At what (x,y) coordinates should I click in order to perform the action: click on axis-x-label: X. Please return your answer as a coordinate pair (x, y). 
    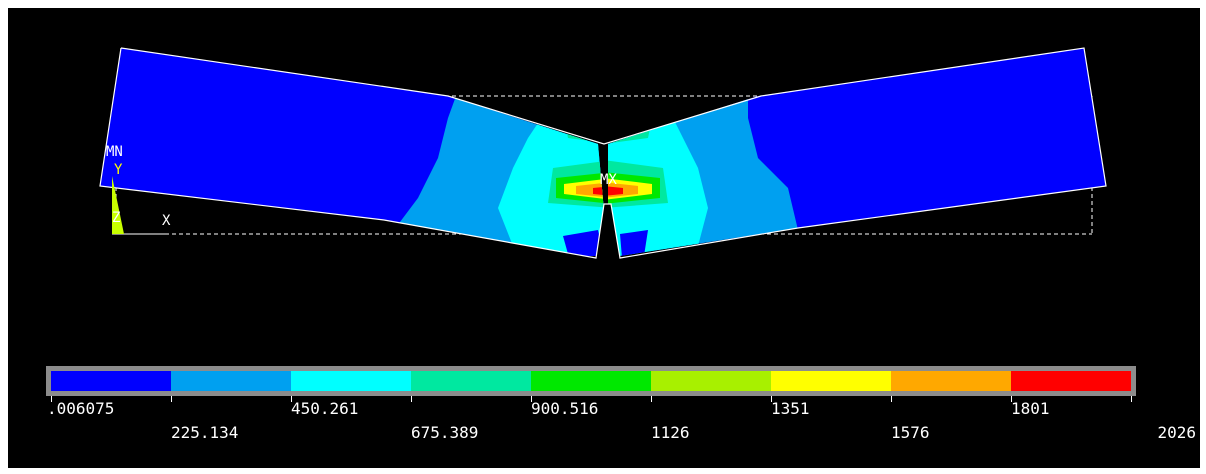
    Looking at the image, I should click on (166, 221).